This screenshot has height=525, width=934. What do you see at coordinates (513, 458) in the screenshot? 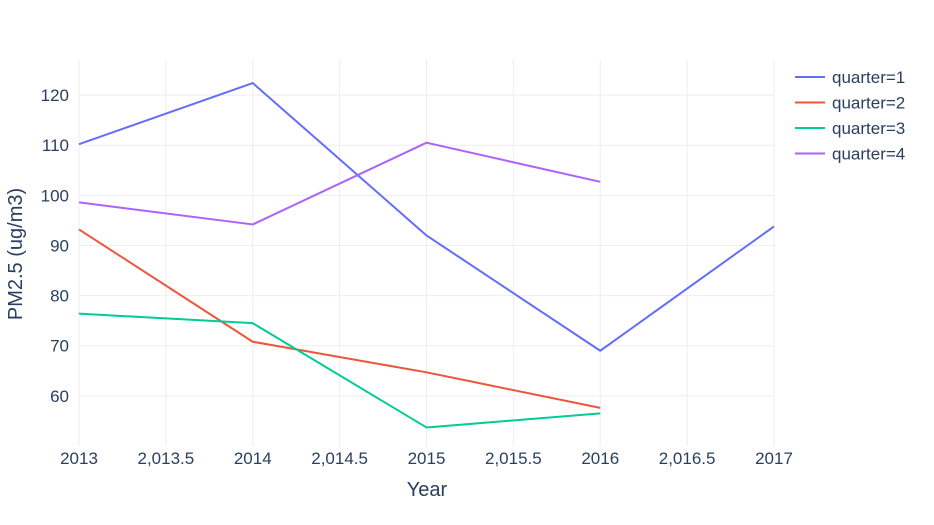
I see `x-tick-label: 2,015.5` at bounding box center [513, 458].